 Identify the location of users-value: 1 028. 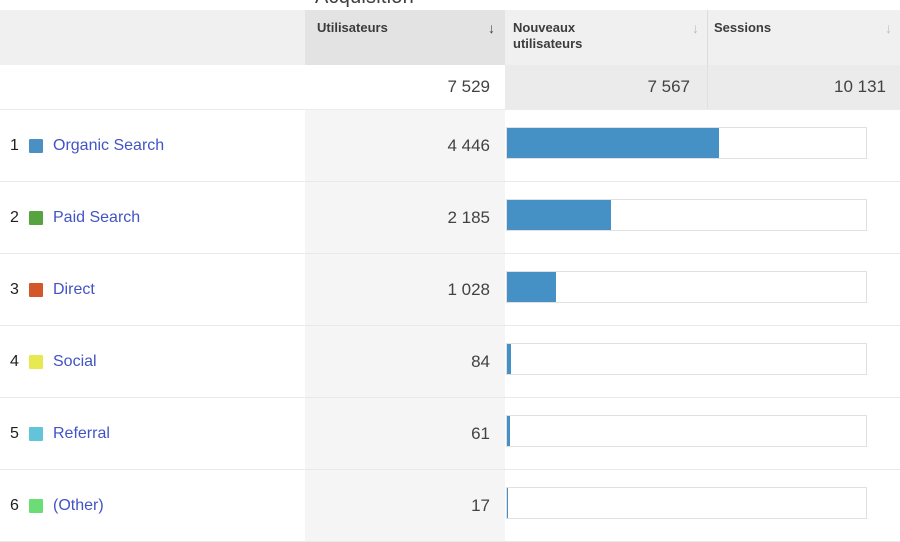
(405, 289).